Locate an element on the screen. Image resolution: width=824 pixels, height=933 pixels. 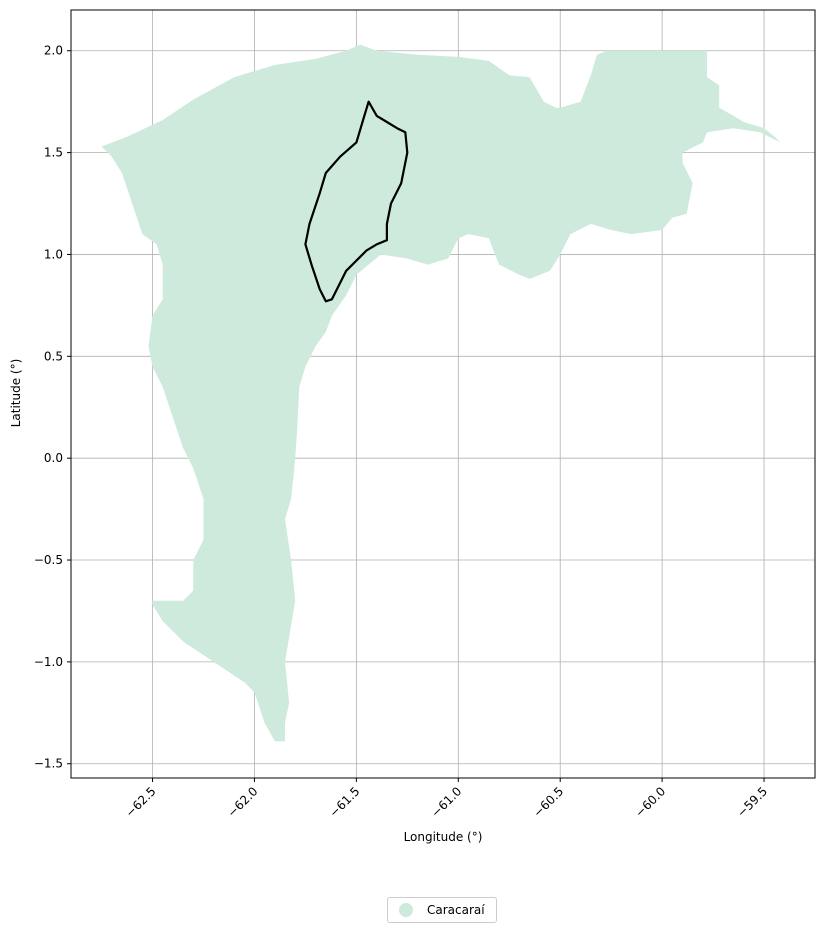
y-tick-label: 2.0 is located at coordinates (53, 51).